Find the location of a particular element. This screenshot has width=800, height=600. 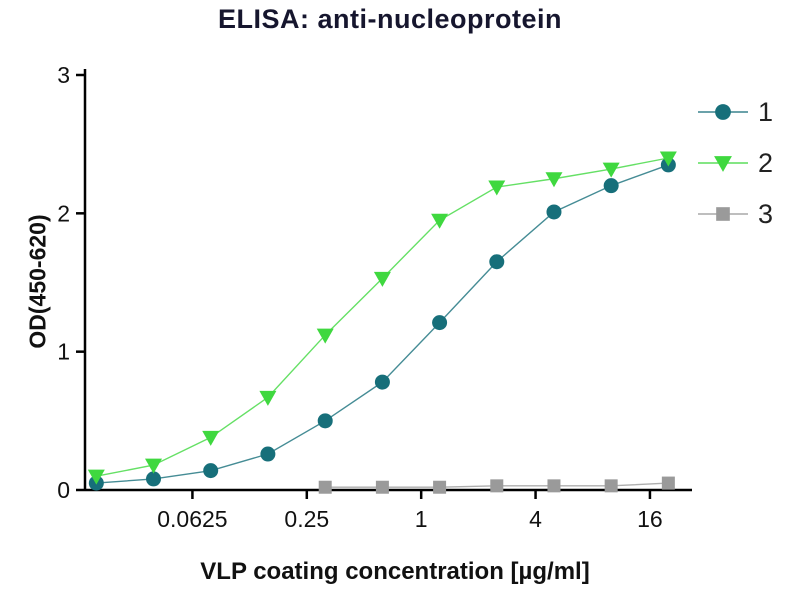

legend-label: 1 is located at coordinates (765, 112).